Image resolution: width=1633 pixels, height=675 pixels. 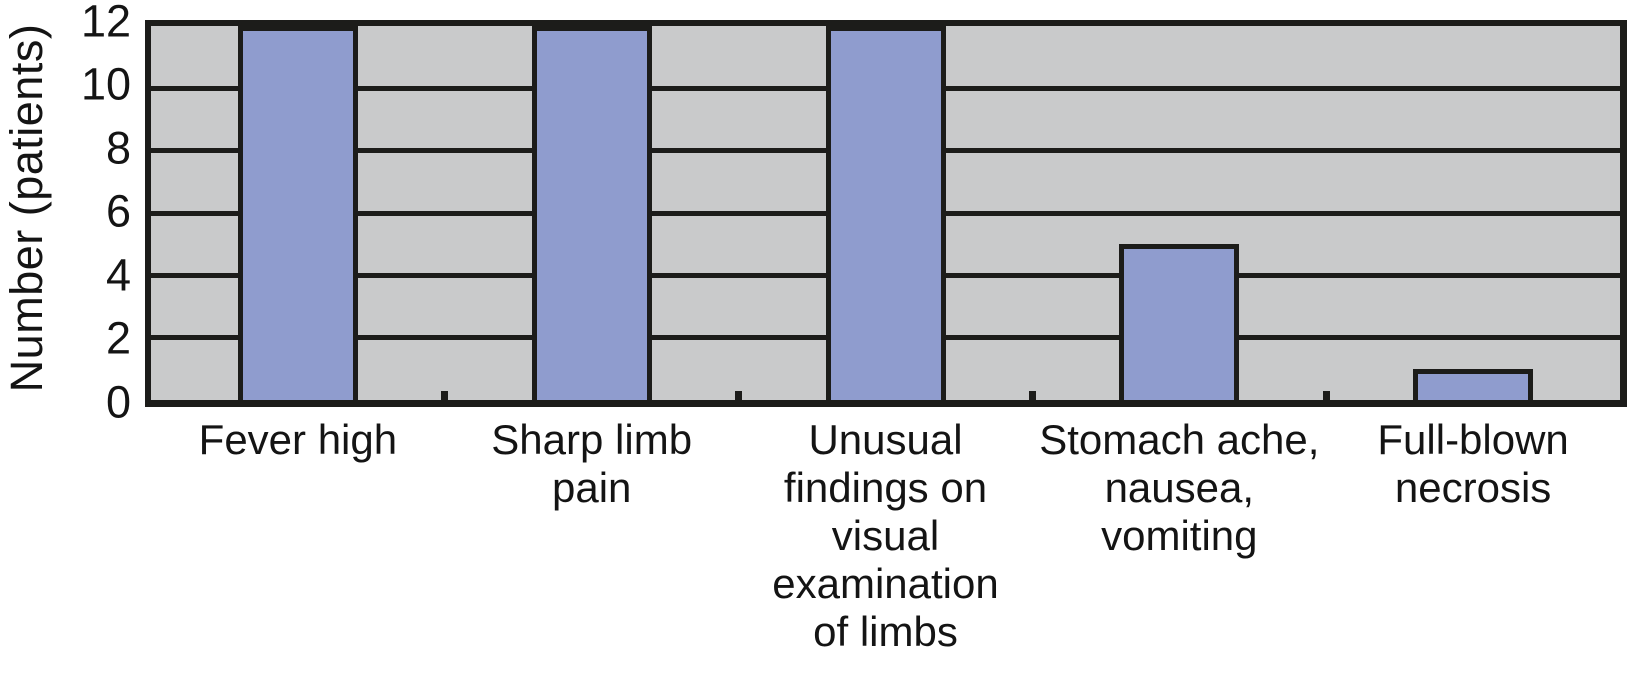 What do you see at coordinates (26, 208) in the screenshot?
I see `y-axis-title: Number (patients)` at bounding box center [26, 208].